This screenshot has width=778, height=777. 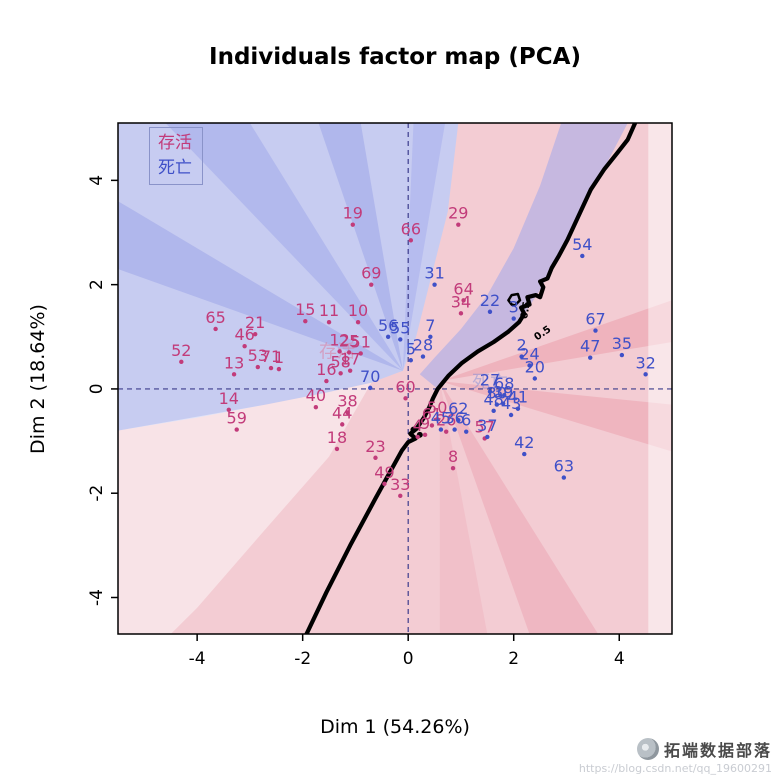 What do you see at coordinates (350, 359) in the screenshot?
I see `data-point-label: 17` at bounding box center [350, 359].